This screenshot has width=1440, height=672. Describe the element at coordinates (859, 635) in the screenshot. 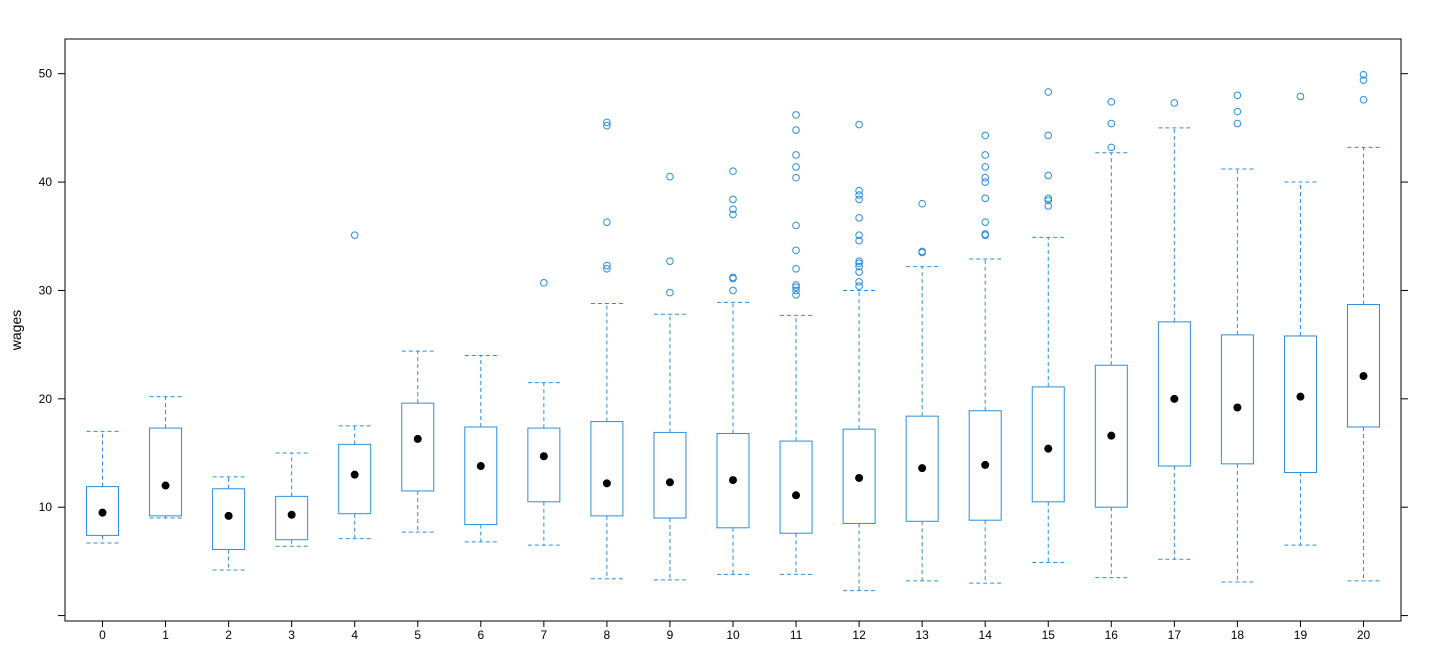

I see `x-tick-label: 12` at that location.